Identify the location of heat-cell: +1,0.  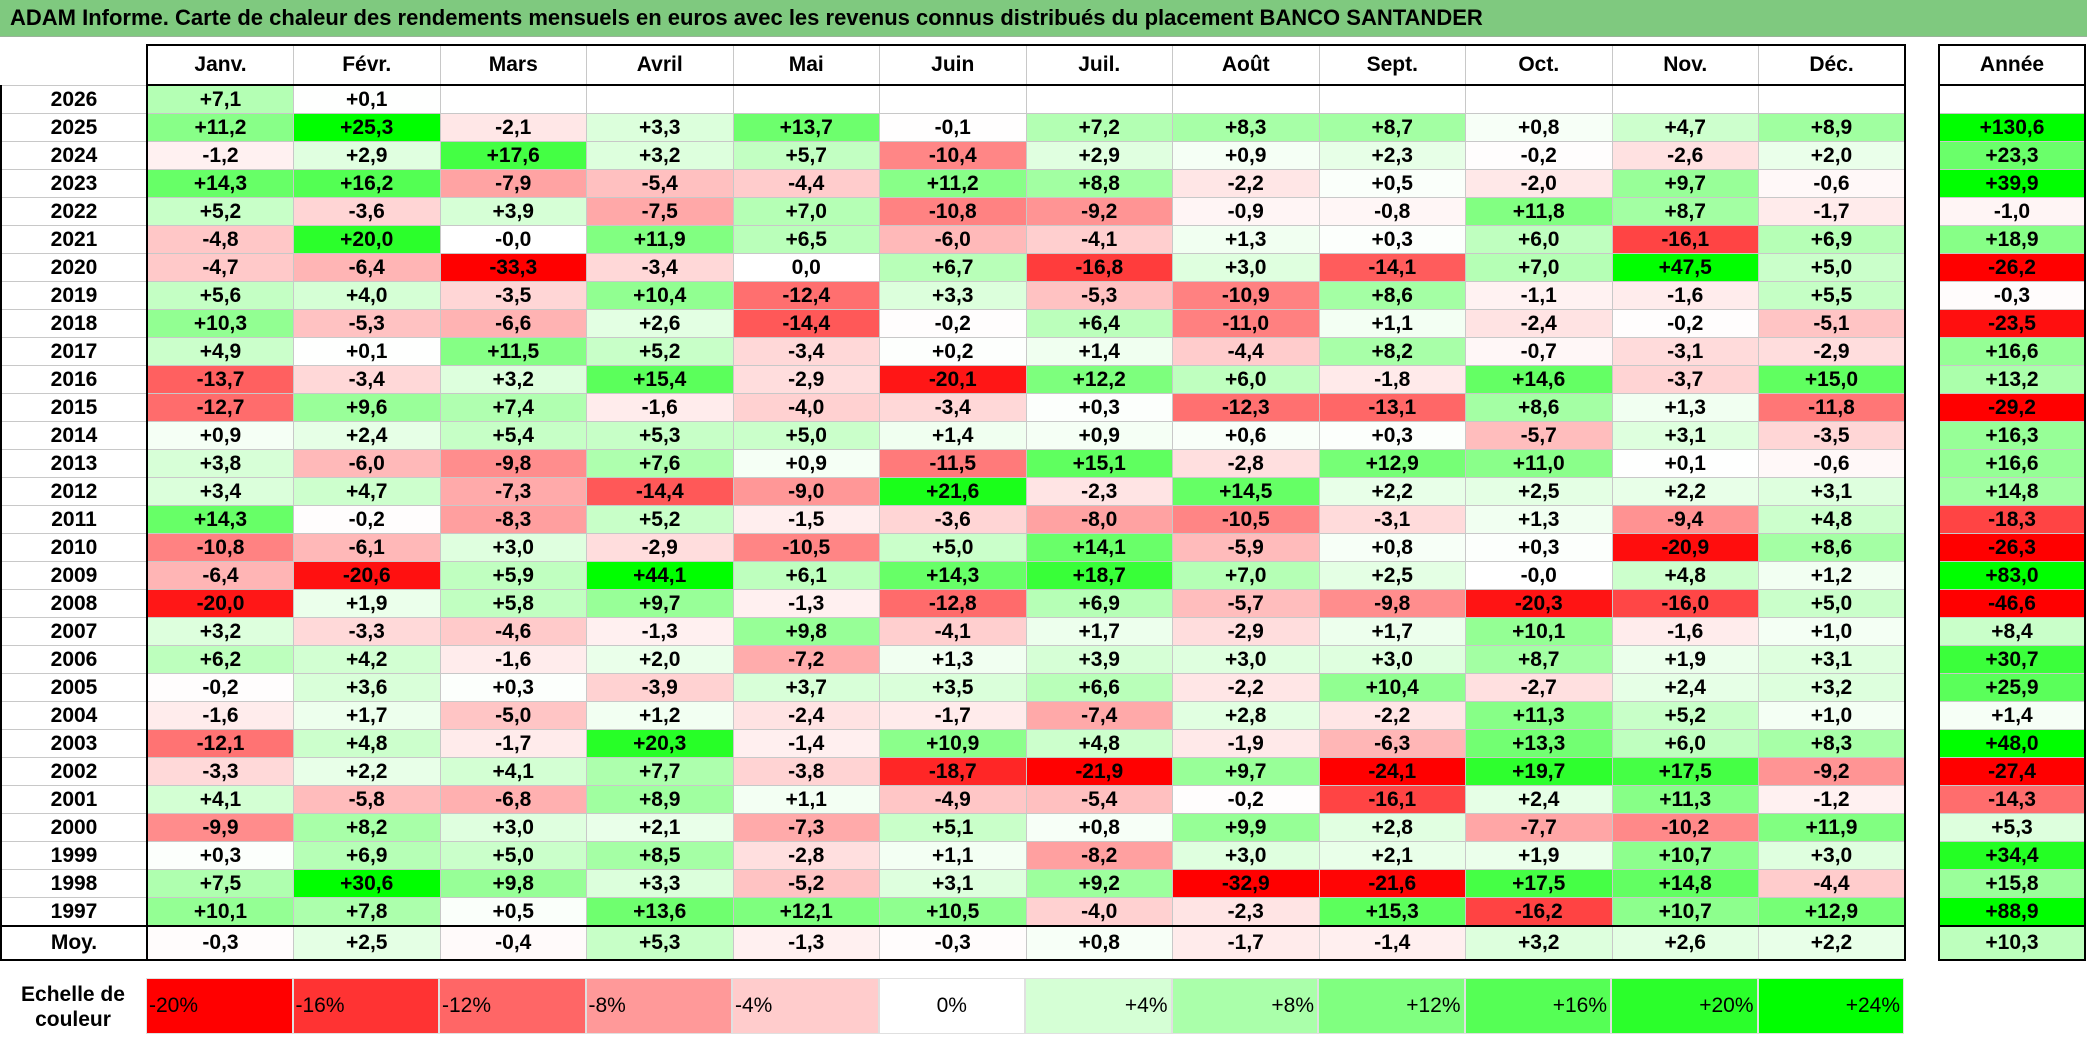
(1832, 631).